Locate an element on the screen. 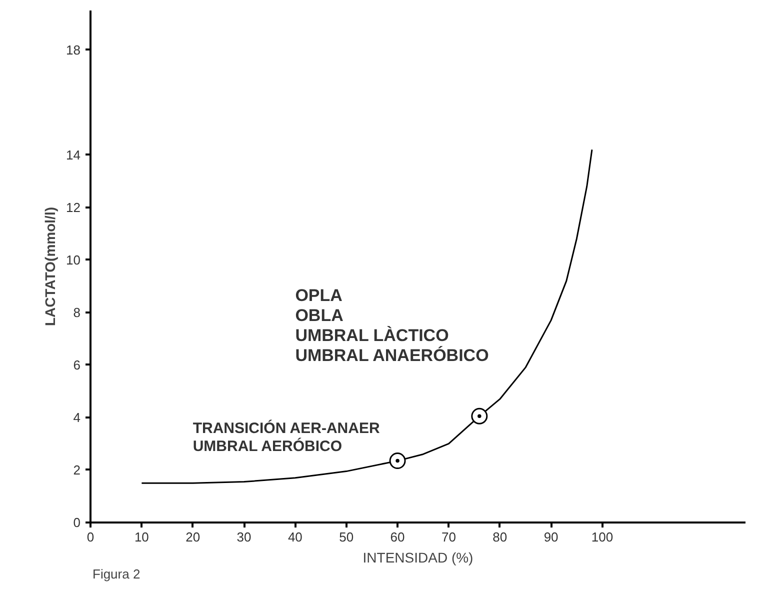  x-tick-label: 10 is located at coordinates (141, 537).